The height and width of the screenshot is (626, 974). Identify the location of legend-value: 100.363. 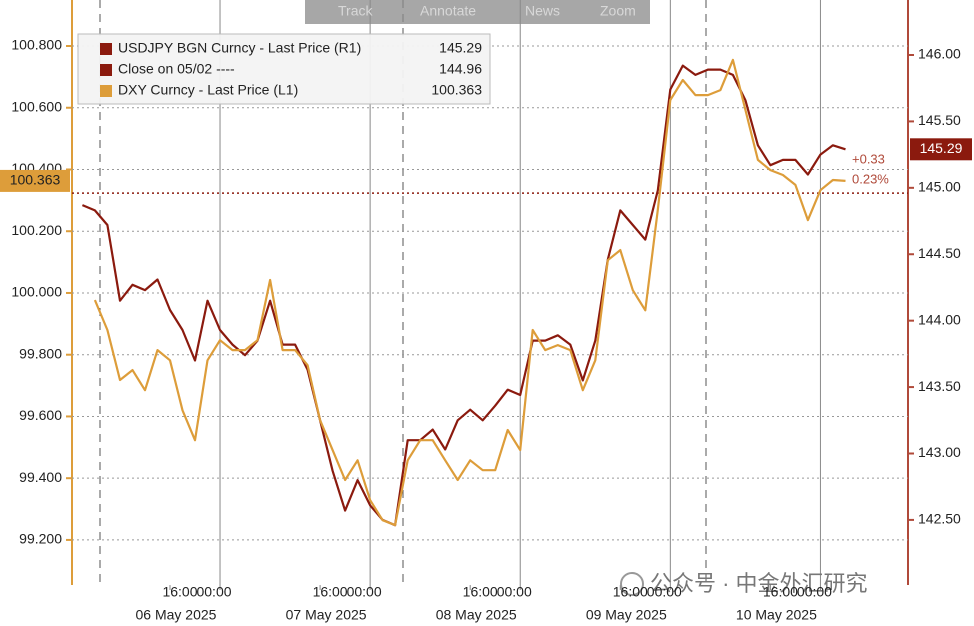
(456, 90).